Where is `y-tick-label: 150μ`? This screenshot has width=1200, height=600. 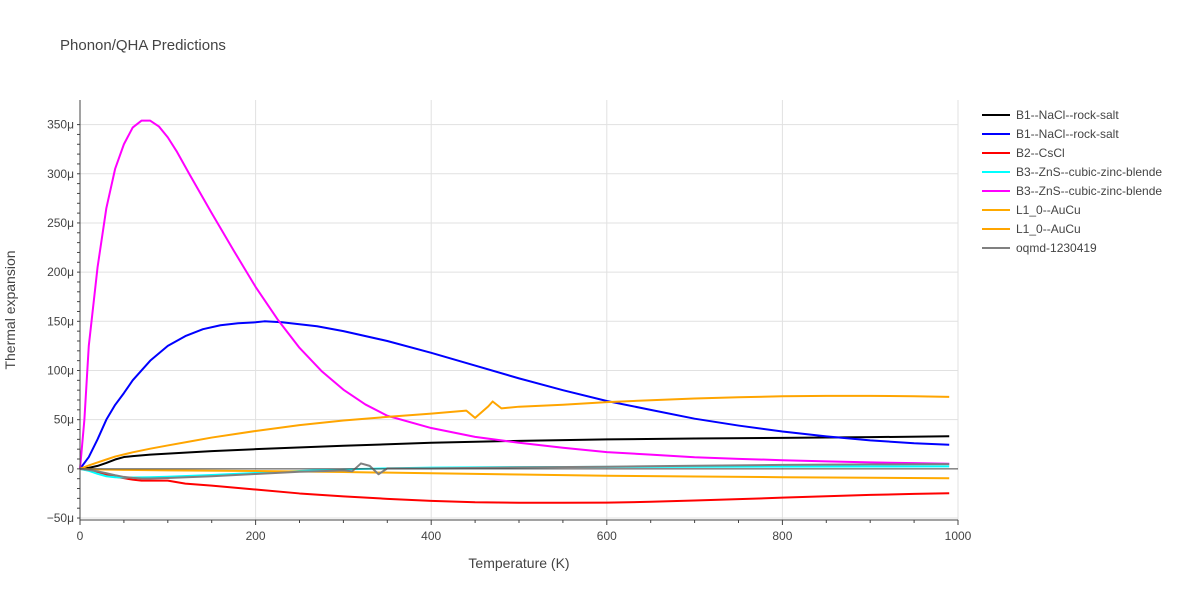 y-tick-label: 150μ is located at coordinates (60, 321).